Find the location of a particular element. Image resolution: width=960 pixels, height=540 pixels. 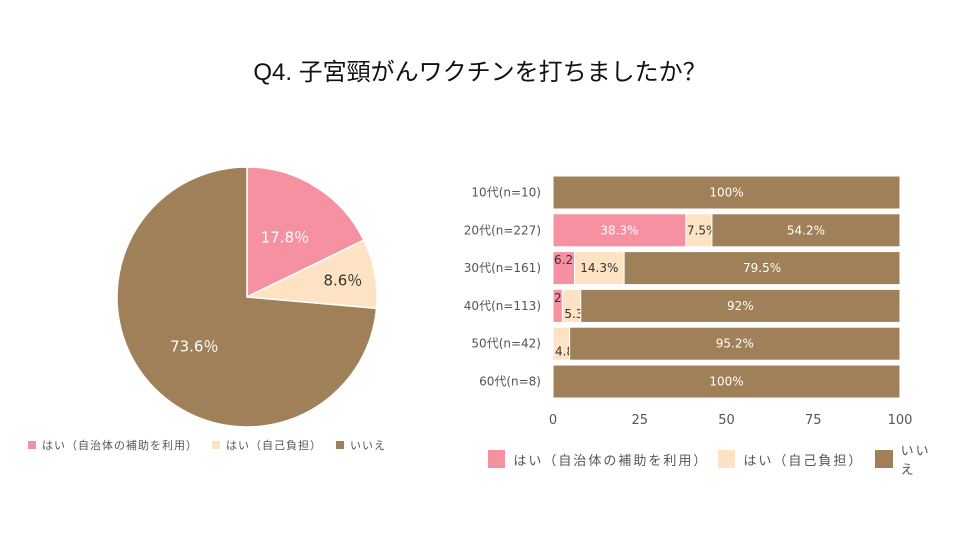

bar-legend-label-yes-self: はい（自己負担） is located at coordinates (803, 461).